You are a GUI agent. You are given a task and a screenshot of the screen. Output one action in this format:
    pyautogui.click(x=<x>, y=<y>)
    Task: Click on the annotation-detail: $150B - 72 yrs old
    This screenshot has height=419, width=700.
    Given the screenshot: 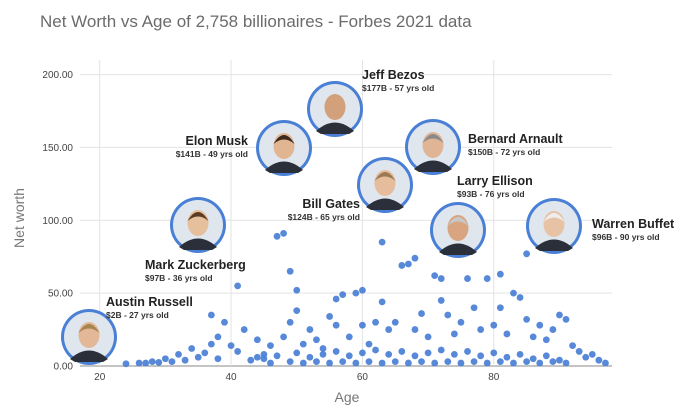 What is the action you would take?
    pyautogui.click(x=504, y=152)
    